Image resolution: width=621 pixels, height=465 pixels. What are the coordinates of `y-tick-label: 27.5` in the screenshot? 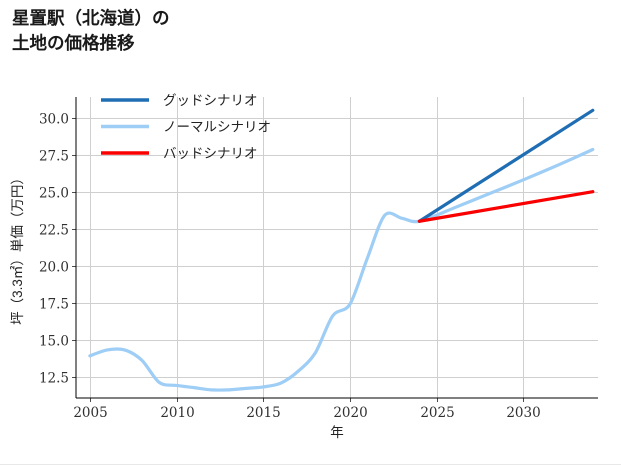 It's located at (54, 156).